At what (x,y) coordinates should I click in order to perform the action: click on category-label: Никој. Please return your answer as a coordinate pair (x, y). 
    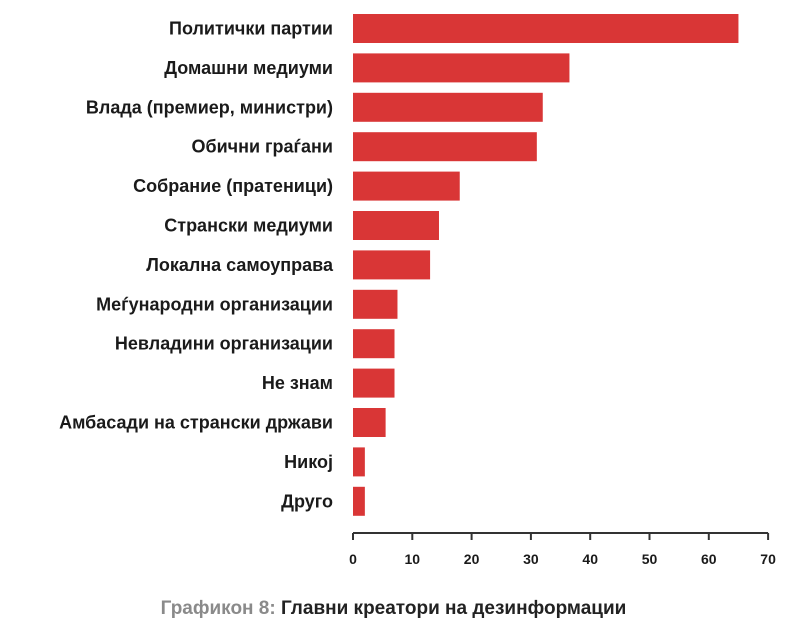
    Looking at the image, I should click on (308, 462).